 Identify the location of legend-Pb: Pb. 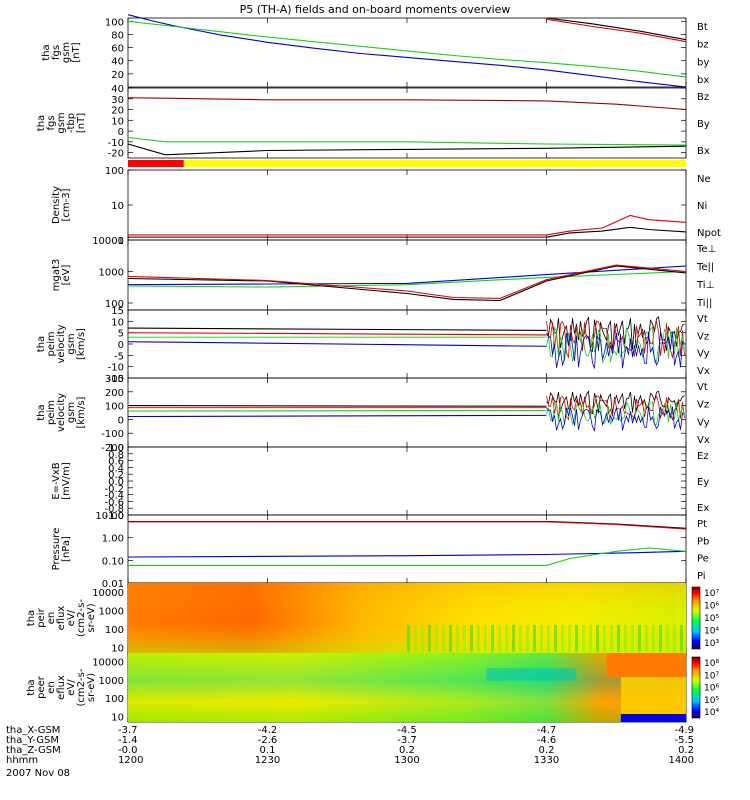
(703, 541).